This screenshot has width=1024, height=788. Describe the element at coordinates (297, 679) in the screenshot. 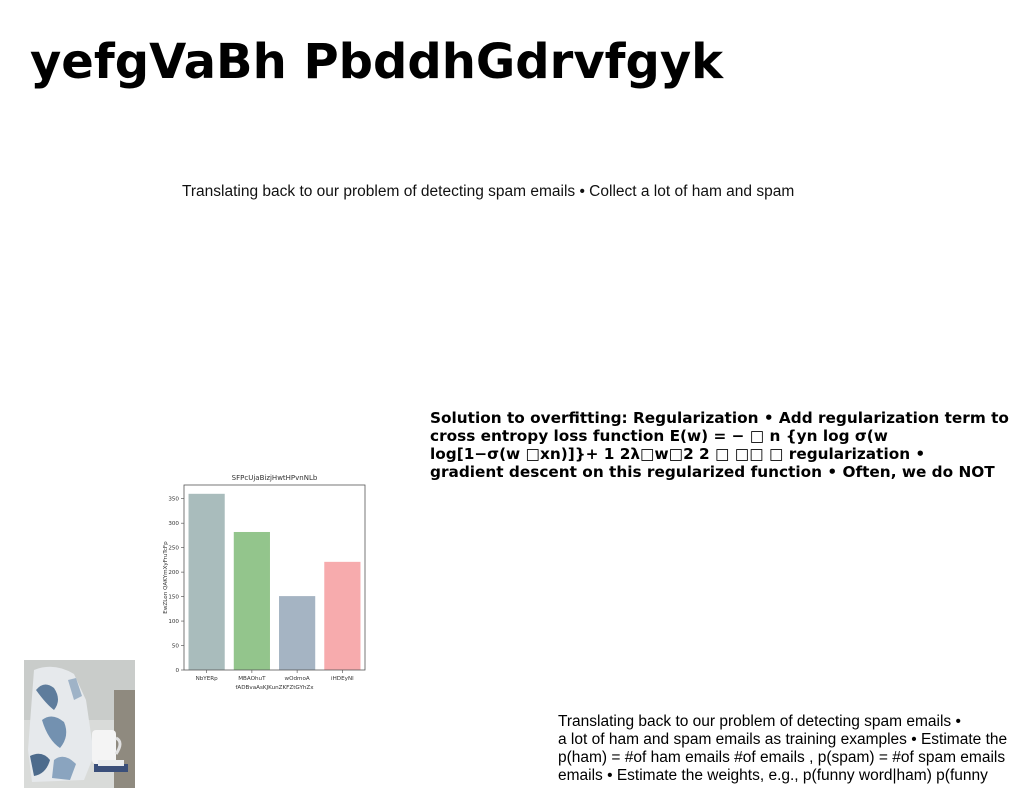

I see `x-tick-label: wOdmoA` at that location.